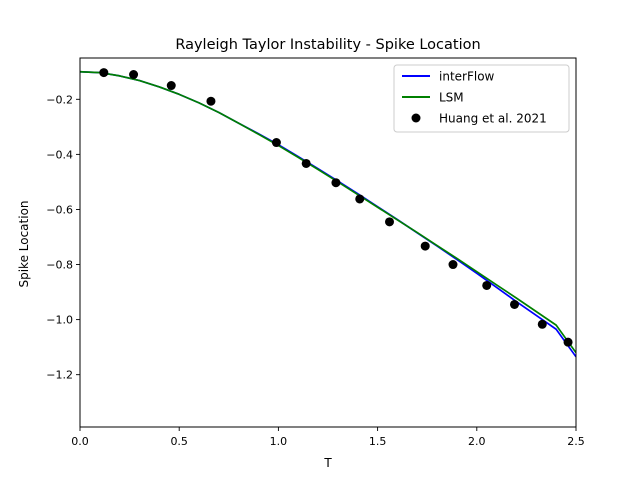  I want to click on x-tick-label: 1.0, so click(279, 441).